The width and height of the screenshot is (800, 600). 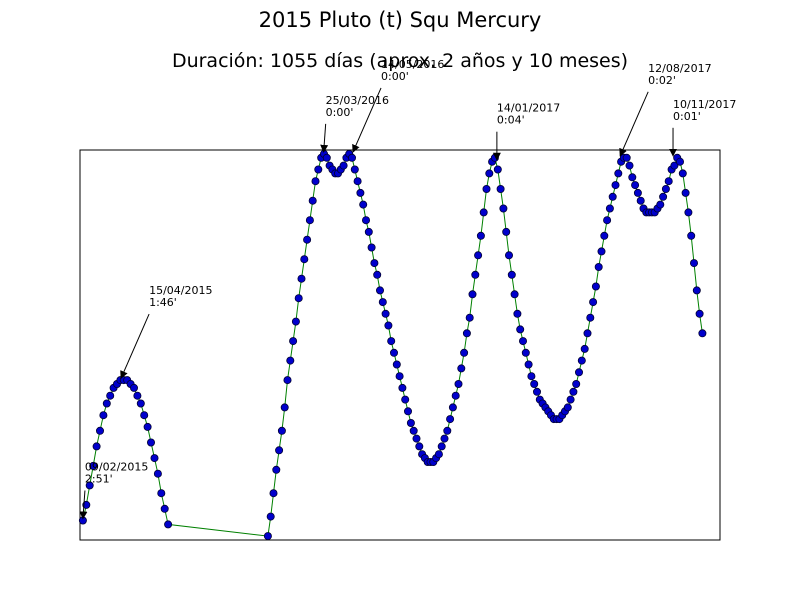 What do you see at coordinates (687, 116) in the screenshot?
I see `annotation-orb: 0:01'` at bounding box center [687, 116].